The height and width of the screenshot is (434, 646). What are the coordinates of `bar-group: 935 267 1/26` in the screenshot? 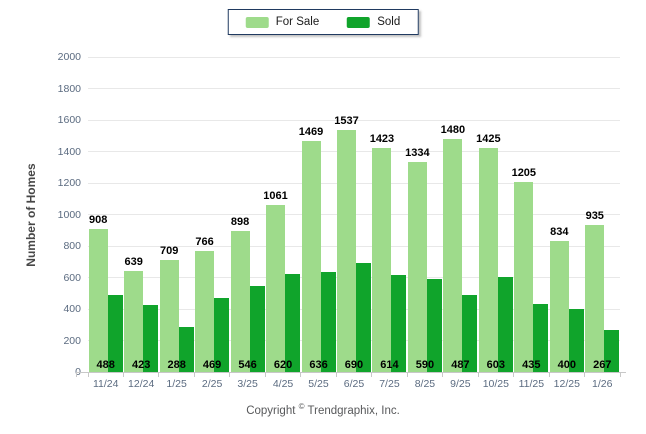 It's located at (602, 223).